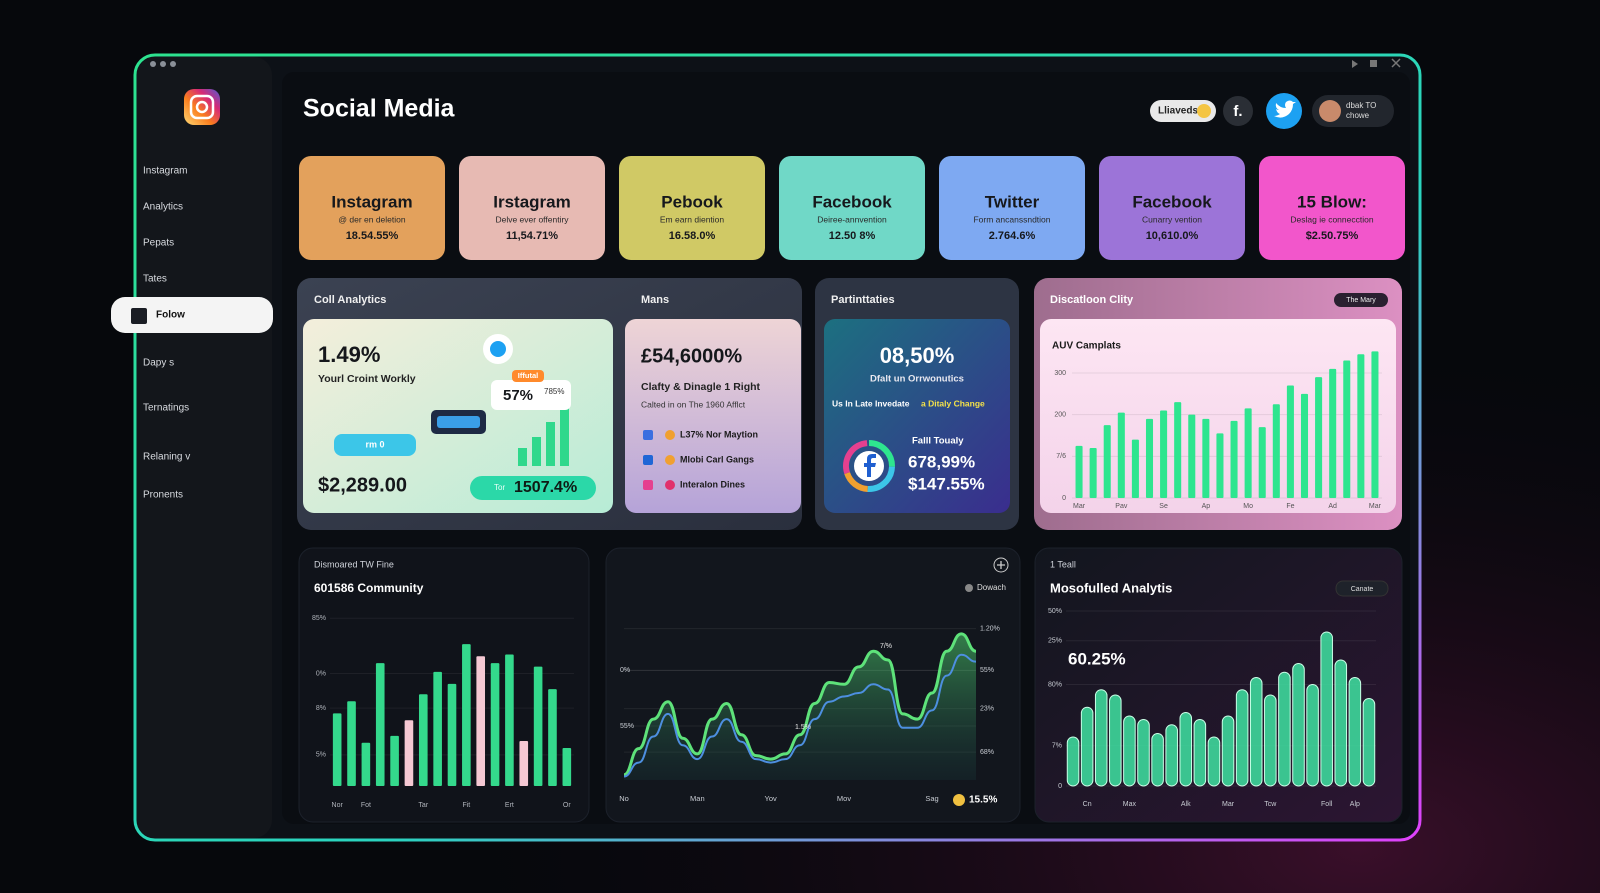  I want to click on badge-text: Lliaveds, so click(1178, 111).